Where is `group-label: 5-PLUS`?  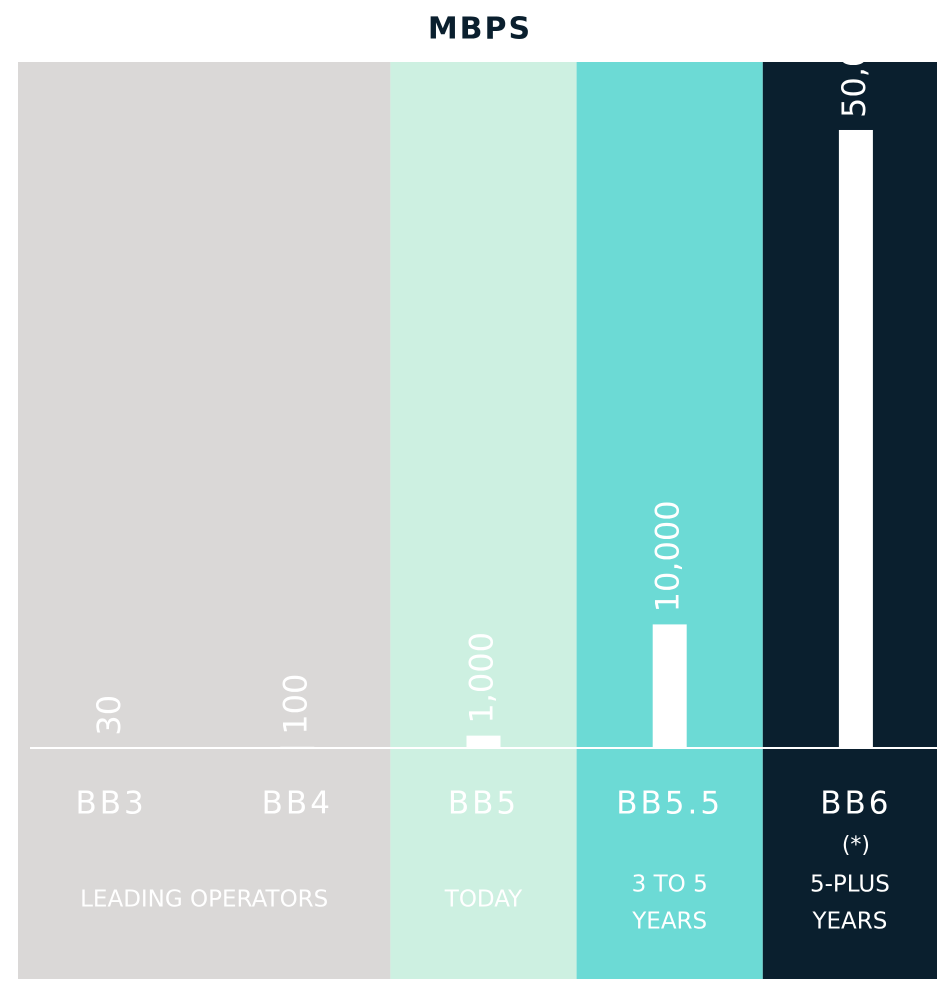
group-label: 5-PLUS is located at coordinates (850, 885).